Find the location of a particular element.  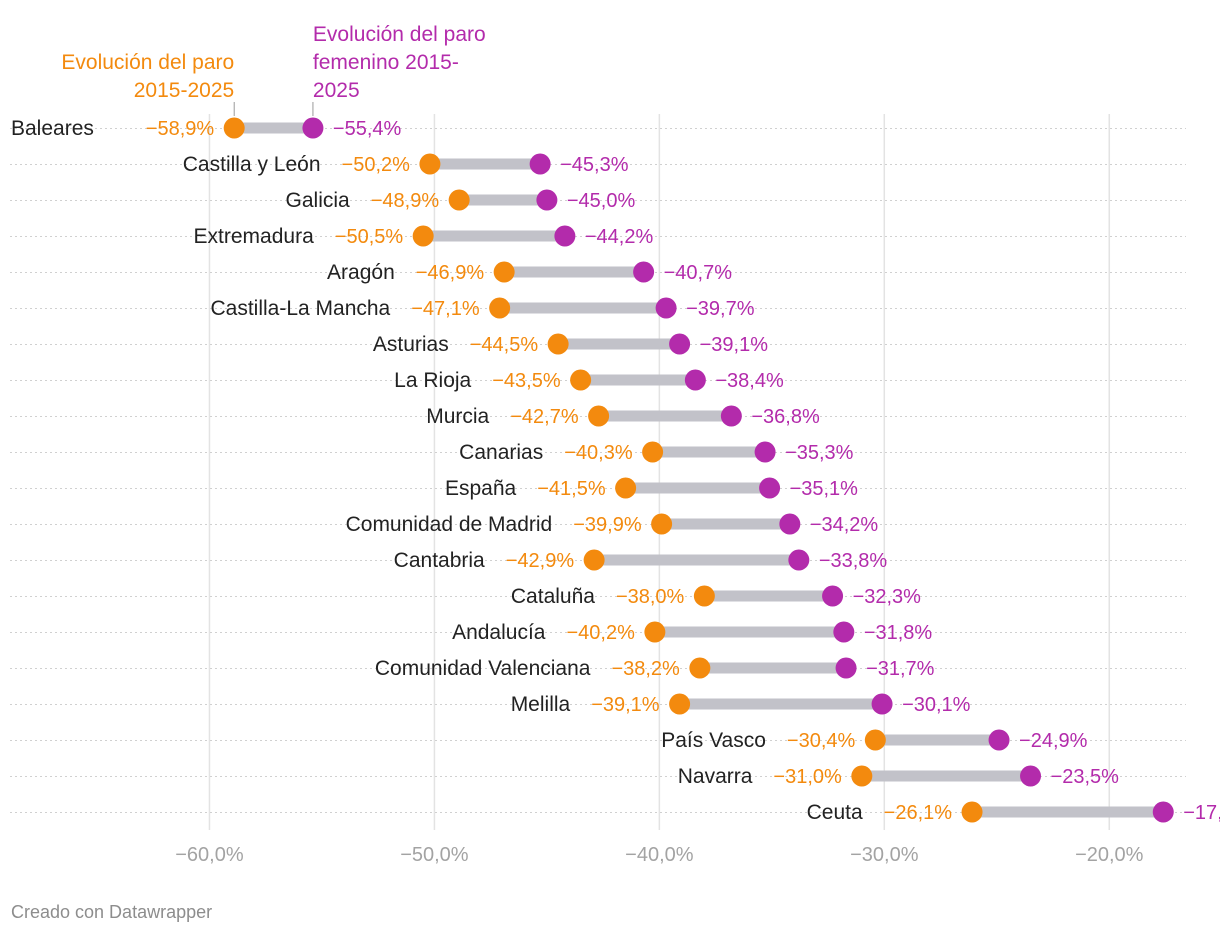

value-label-total: −50,2% is located at coordinates (376, 165).